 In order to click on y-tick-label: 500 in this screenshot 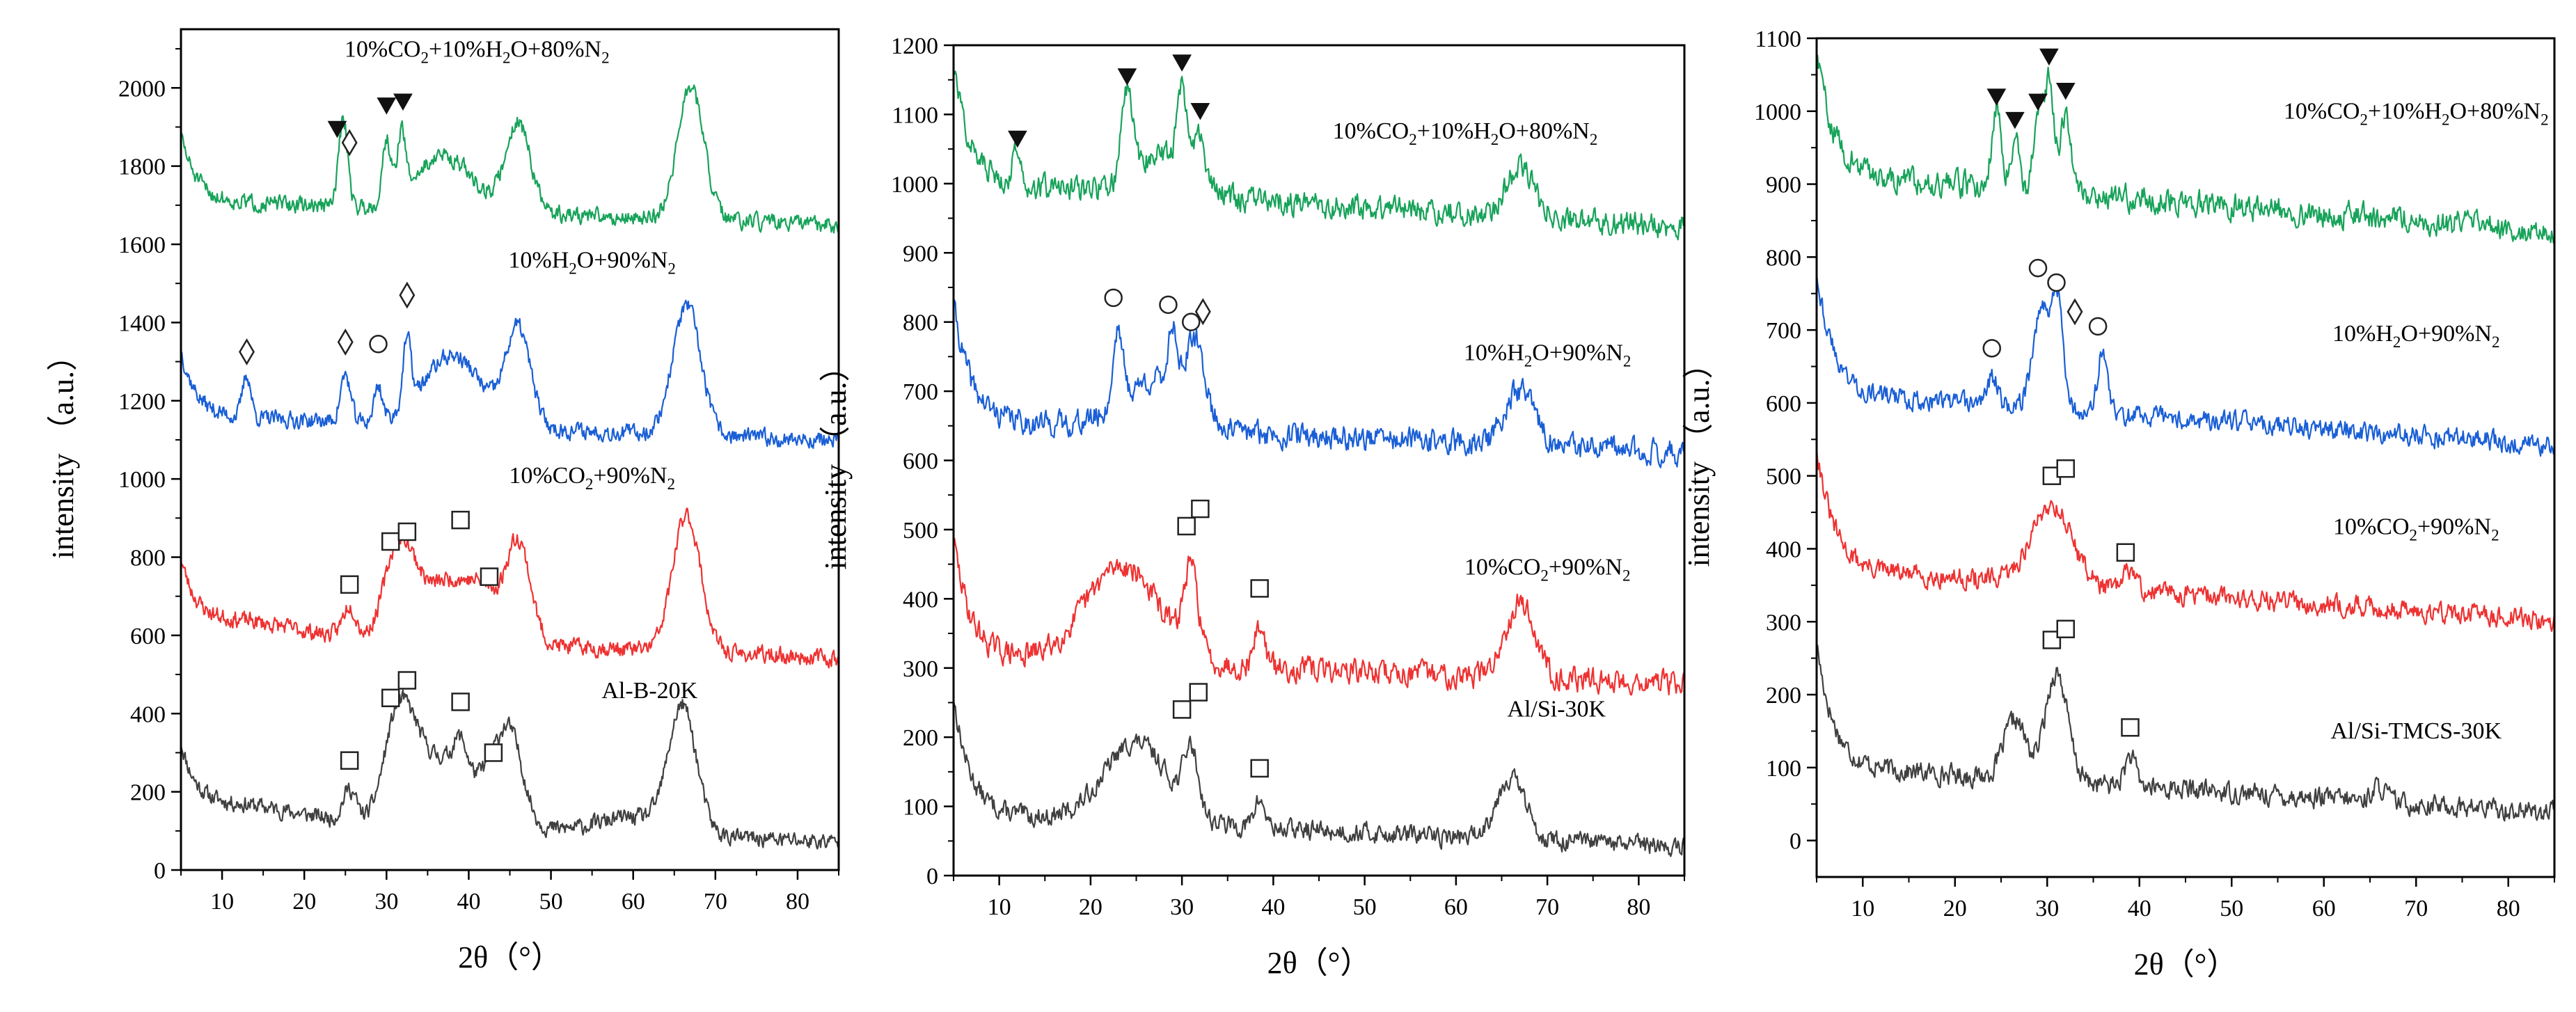, I will do `click(920, 531)`.